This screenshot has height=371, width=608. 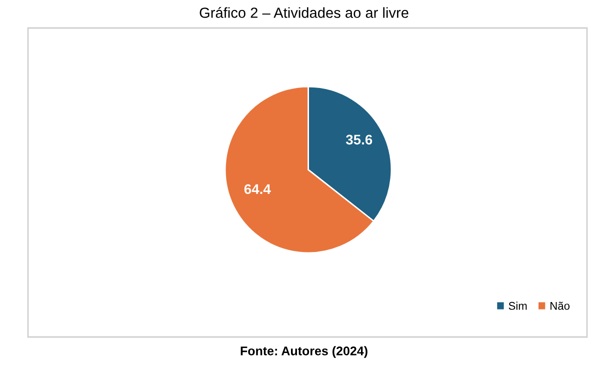 What do you see at coordinates (359, 139) in the screenshot?
I see `data-label: 35.6` at bounding box center [359, 139].